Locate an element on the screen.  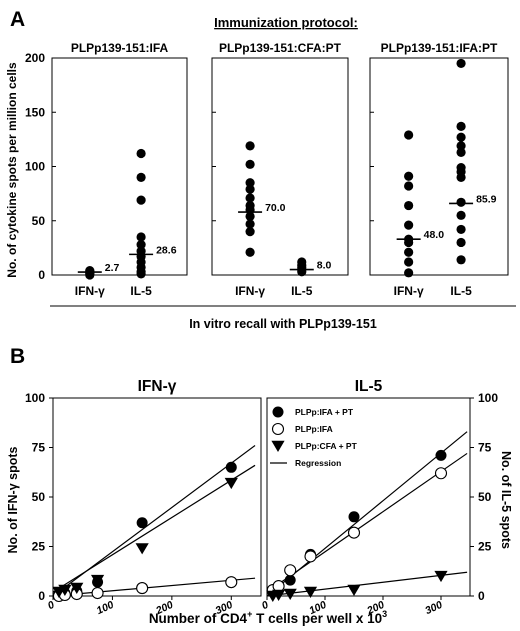
y-tick-label-right: 0 is located at coordinates (481, 596).